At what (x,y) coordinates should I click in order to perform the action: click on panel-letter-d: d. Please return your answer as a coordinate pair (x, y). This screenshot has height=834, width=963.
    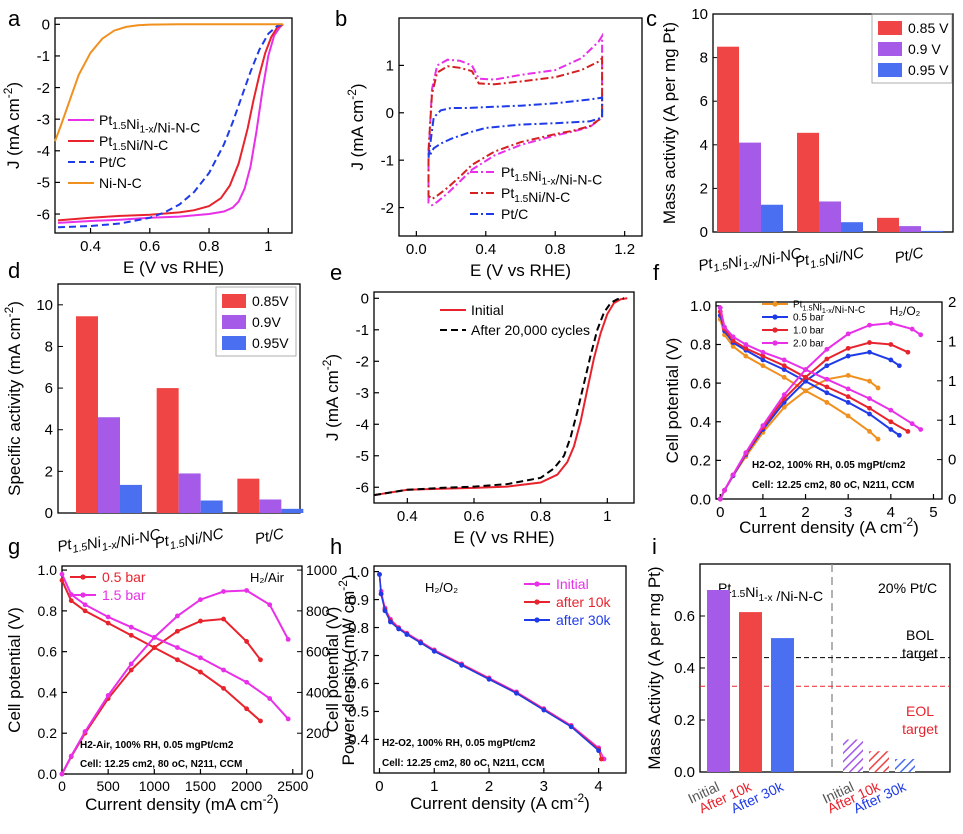
    Looking at the image, I should click on (14, 270).